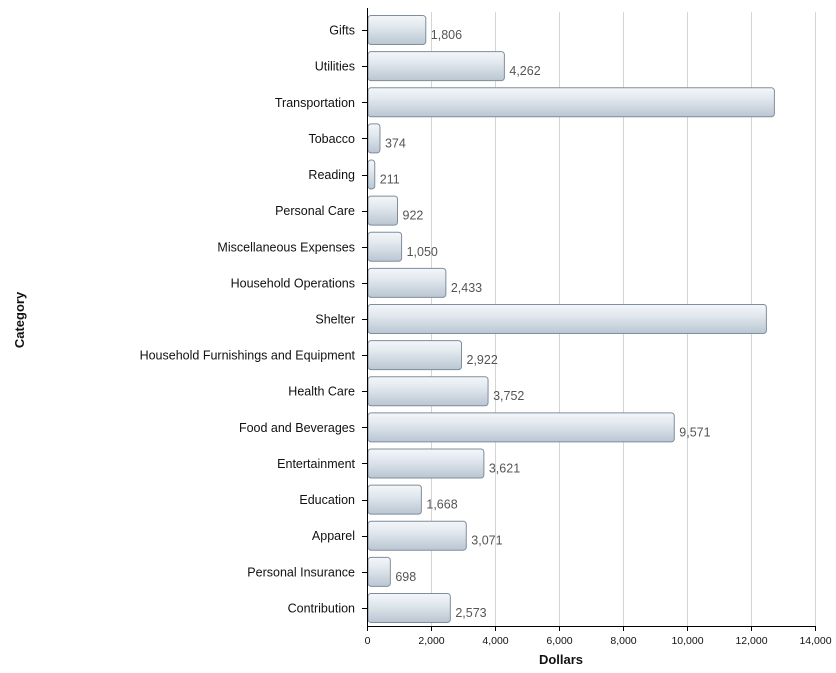 The width and height of the screenshot is (836, 673). I want to click on category-label: Entertainment, so click(316, 464).